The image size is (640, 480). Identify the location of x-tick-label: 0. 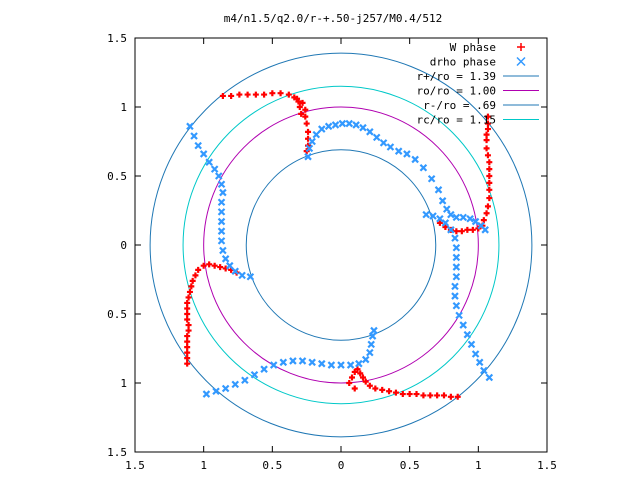
(341, 465).